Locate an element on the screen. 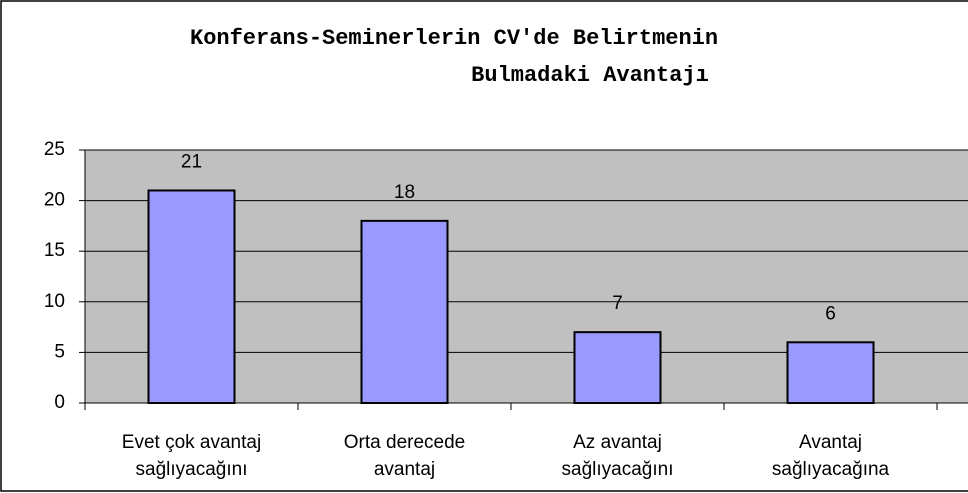  y-tick-label: 5 is located at coordinates (59, 351).